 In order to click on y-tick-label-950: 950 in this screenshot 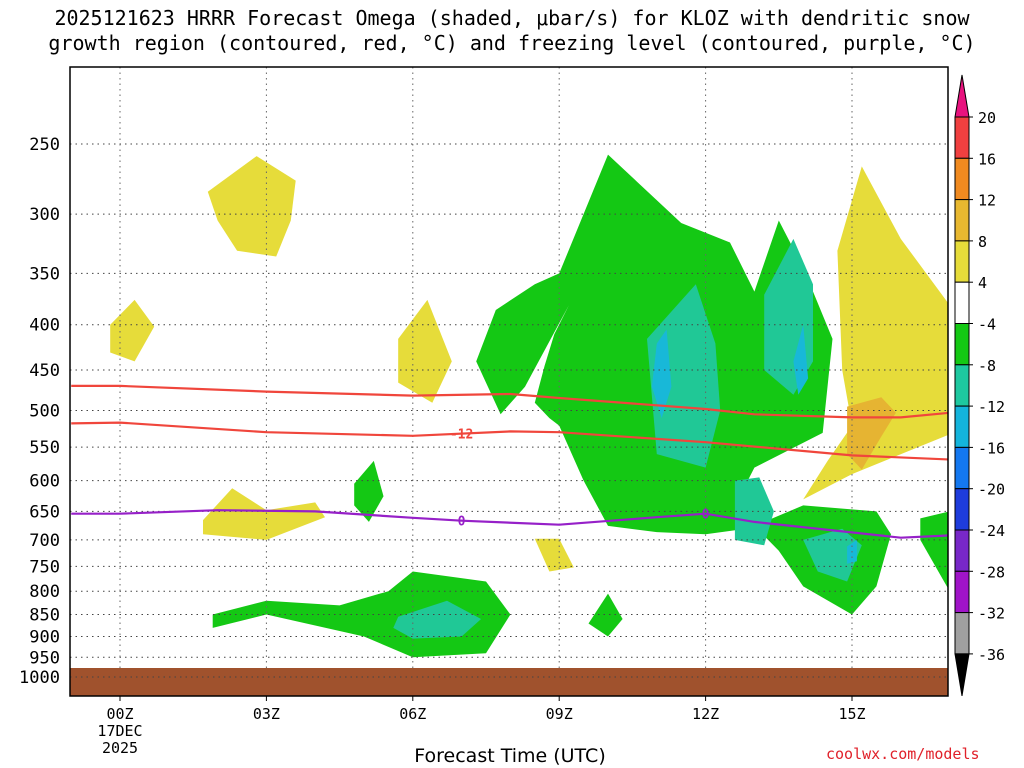, I will do `click(44, 658)`.